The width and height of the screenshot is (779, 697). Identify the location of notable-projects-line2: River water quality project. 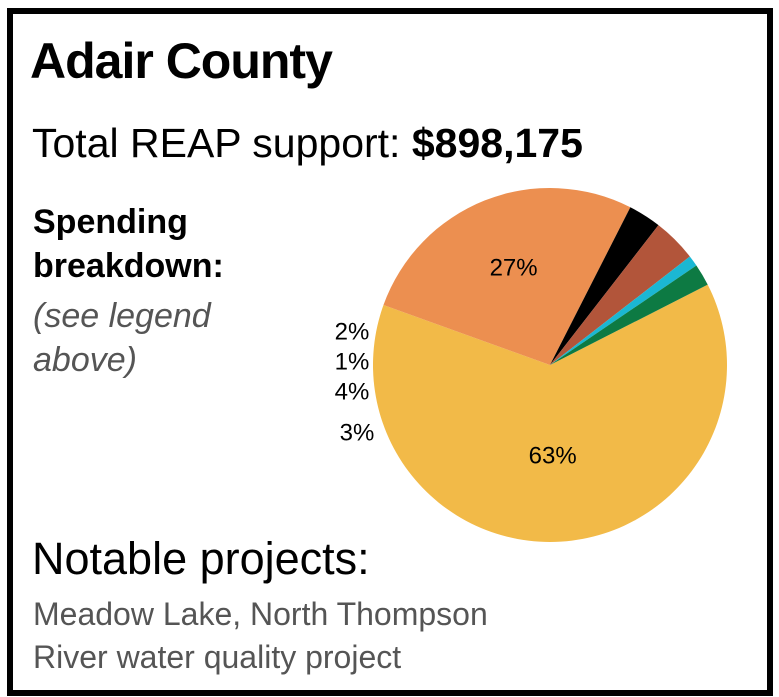
(217, 657).